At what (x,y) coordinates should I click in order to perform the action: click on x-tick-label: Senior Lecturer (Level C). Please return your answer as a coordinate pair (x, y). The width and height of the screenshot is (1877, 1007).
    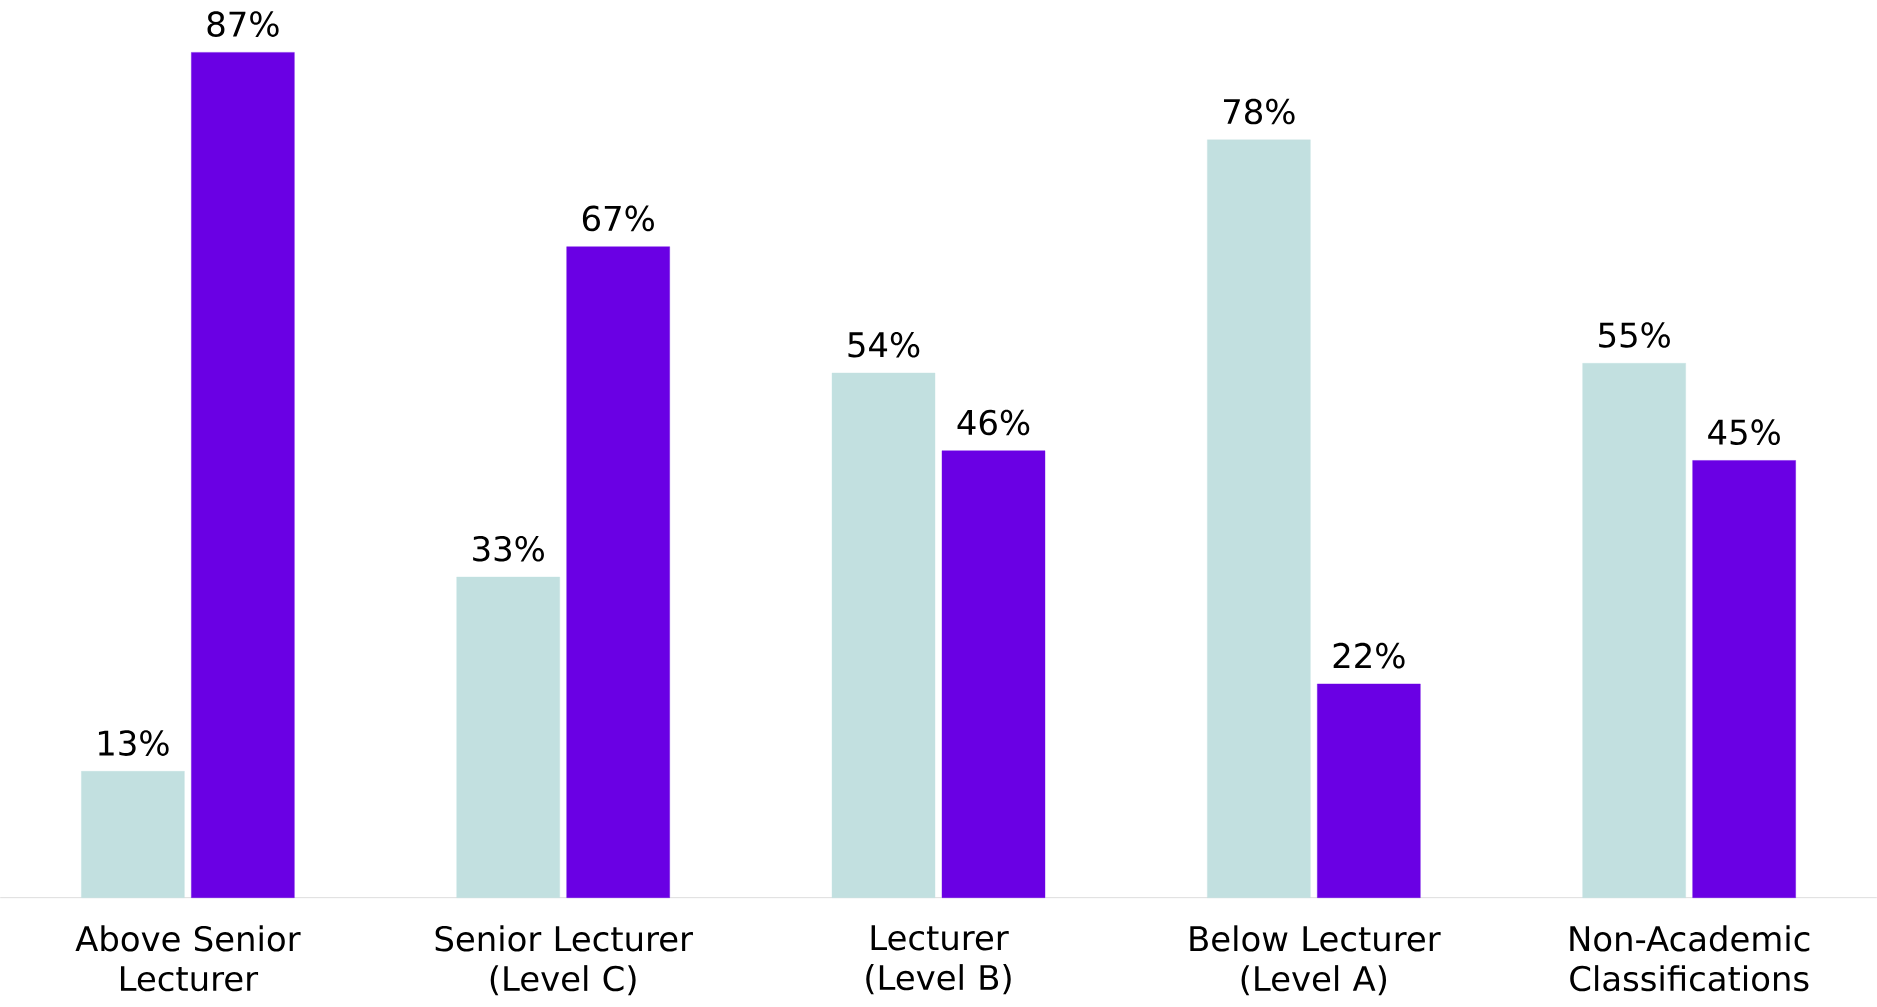
    Looking at the image, I should click on (564, 960).